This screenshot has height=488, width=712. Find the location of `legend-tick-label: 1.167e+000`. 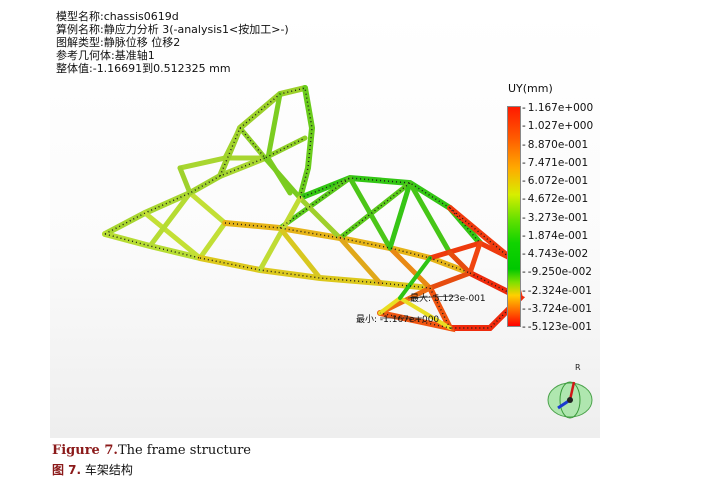

legend-tick-label: 1.167e+000 is located at coordinates (557, 111).